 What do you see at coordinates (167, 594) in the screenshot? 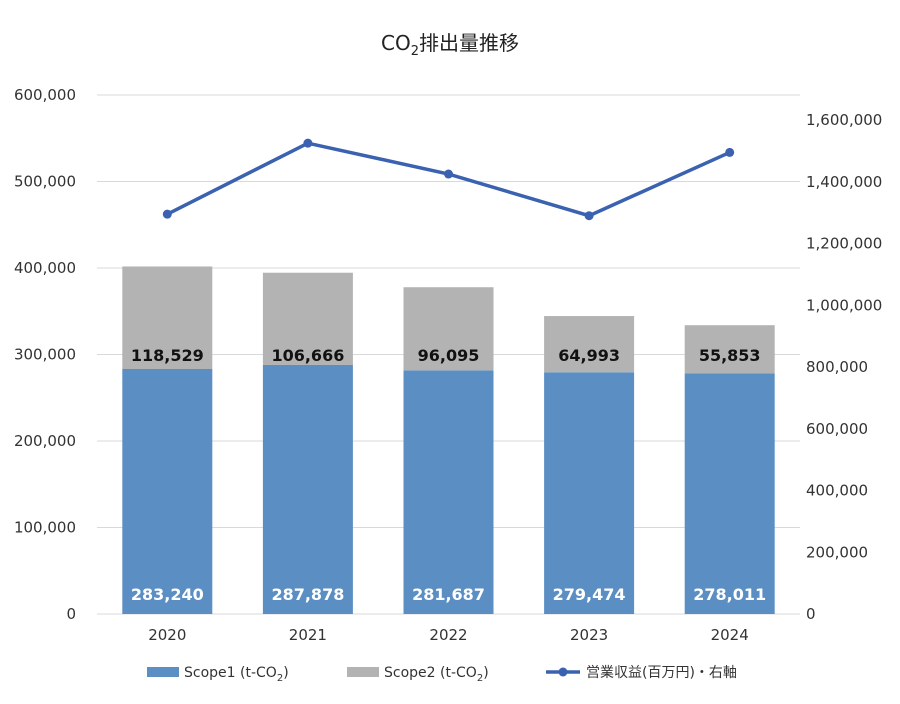
I see `scope1-data-label: 283,240` at bounding box center [167, 594].